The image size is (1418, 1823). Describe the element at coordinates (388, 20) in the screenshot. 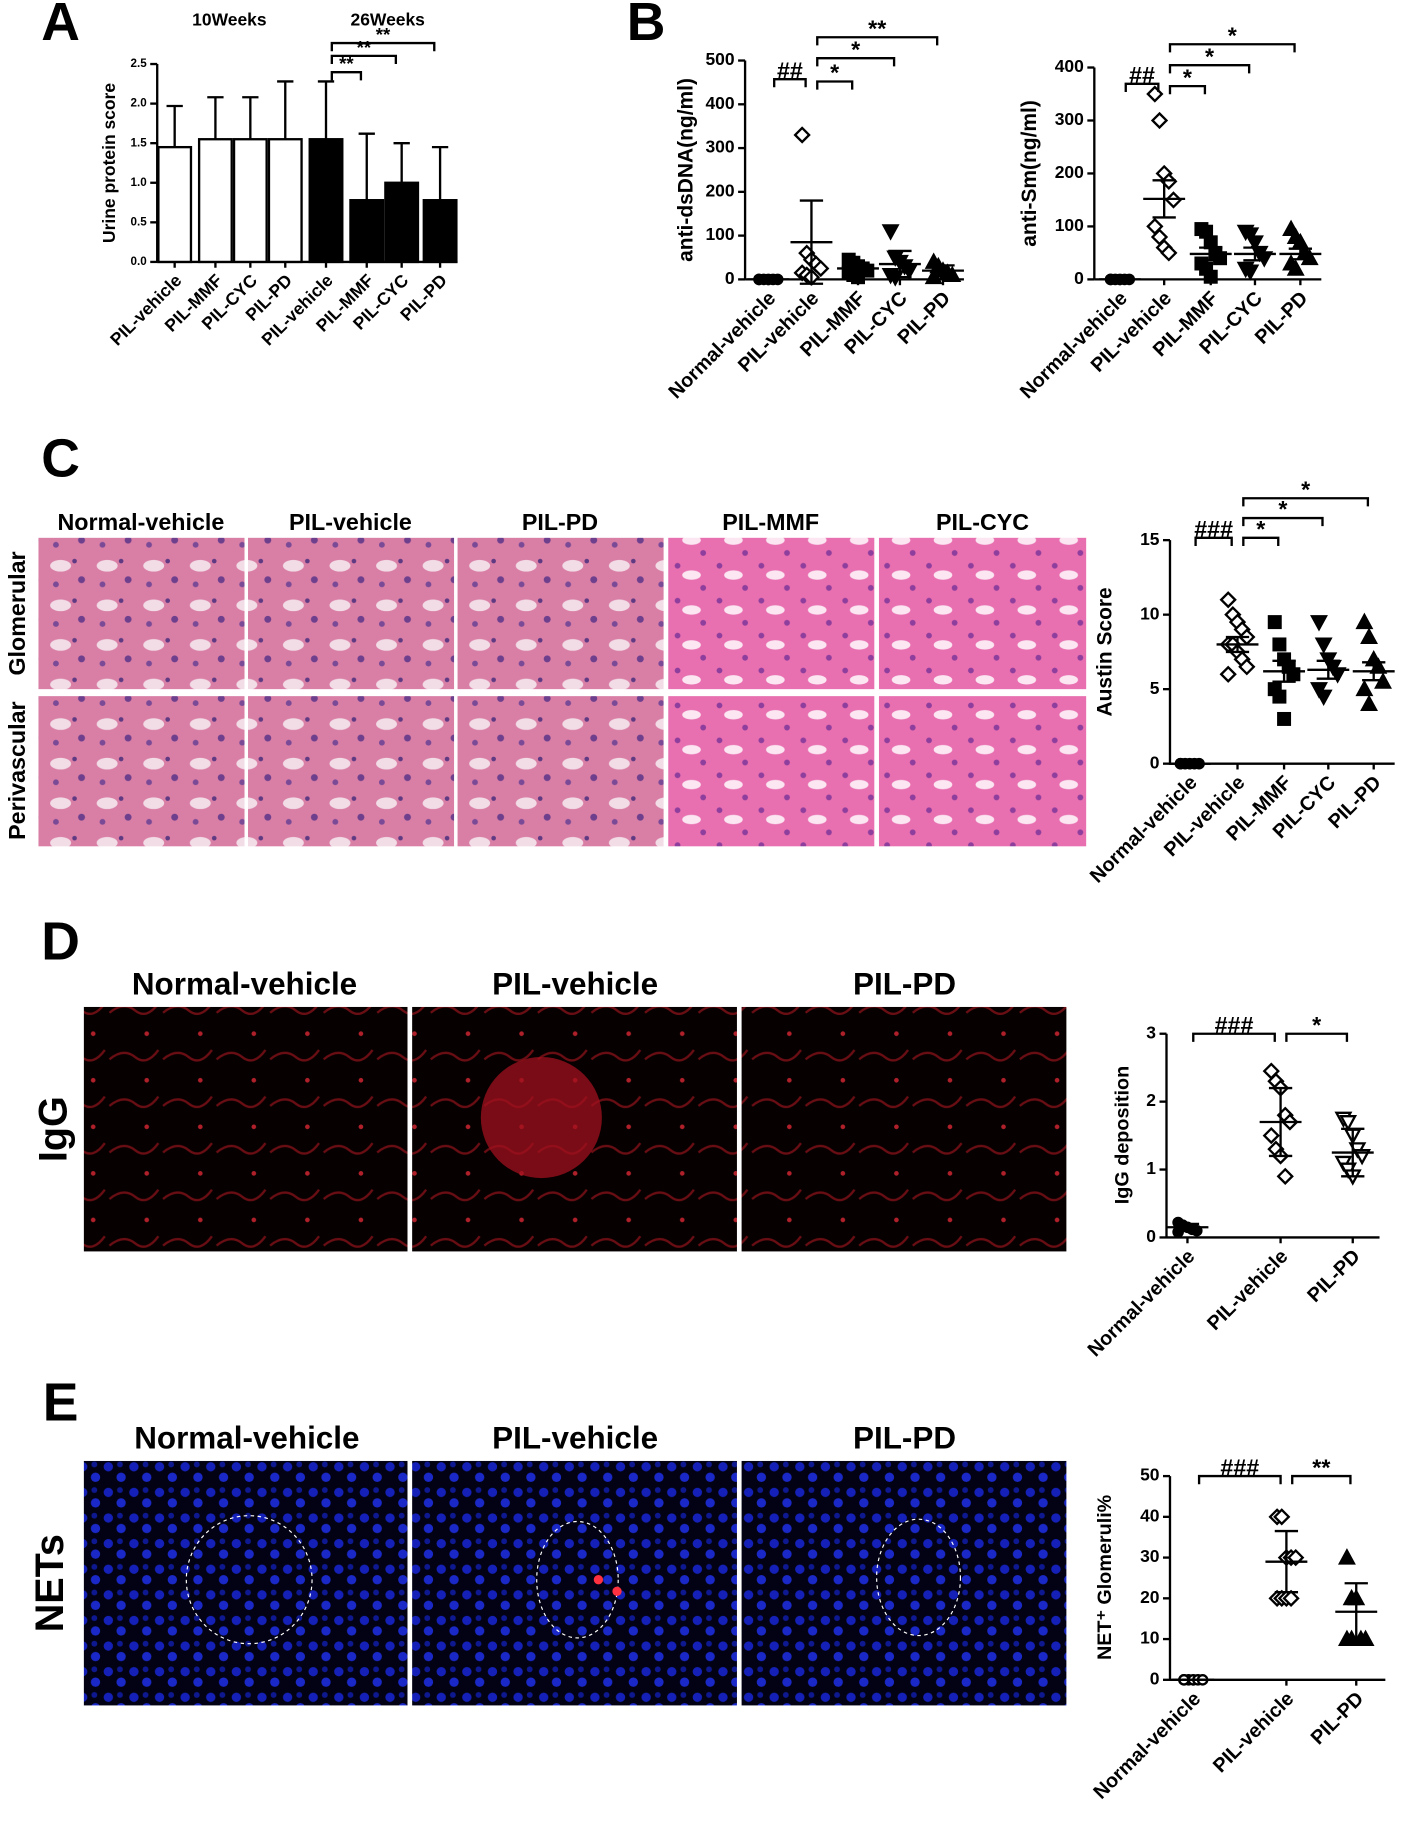

I see `group-label: 26Weeks` at that location.